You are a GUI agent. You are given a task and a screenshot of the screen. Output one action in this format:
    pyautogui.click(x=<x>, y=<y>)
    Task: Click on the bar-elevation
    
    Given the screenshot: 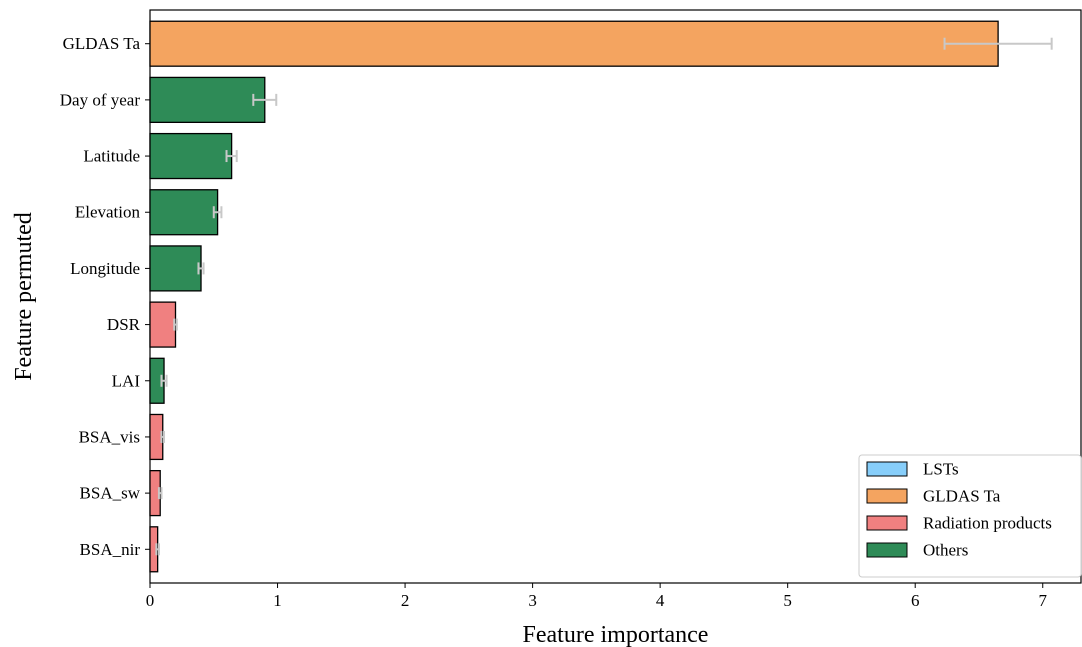 What is the action you would take?
    pyautogui.click(x=184, y=212)
    